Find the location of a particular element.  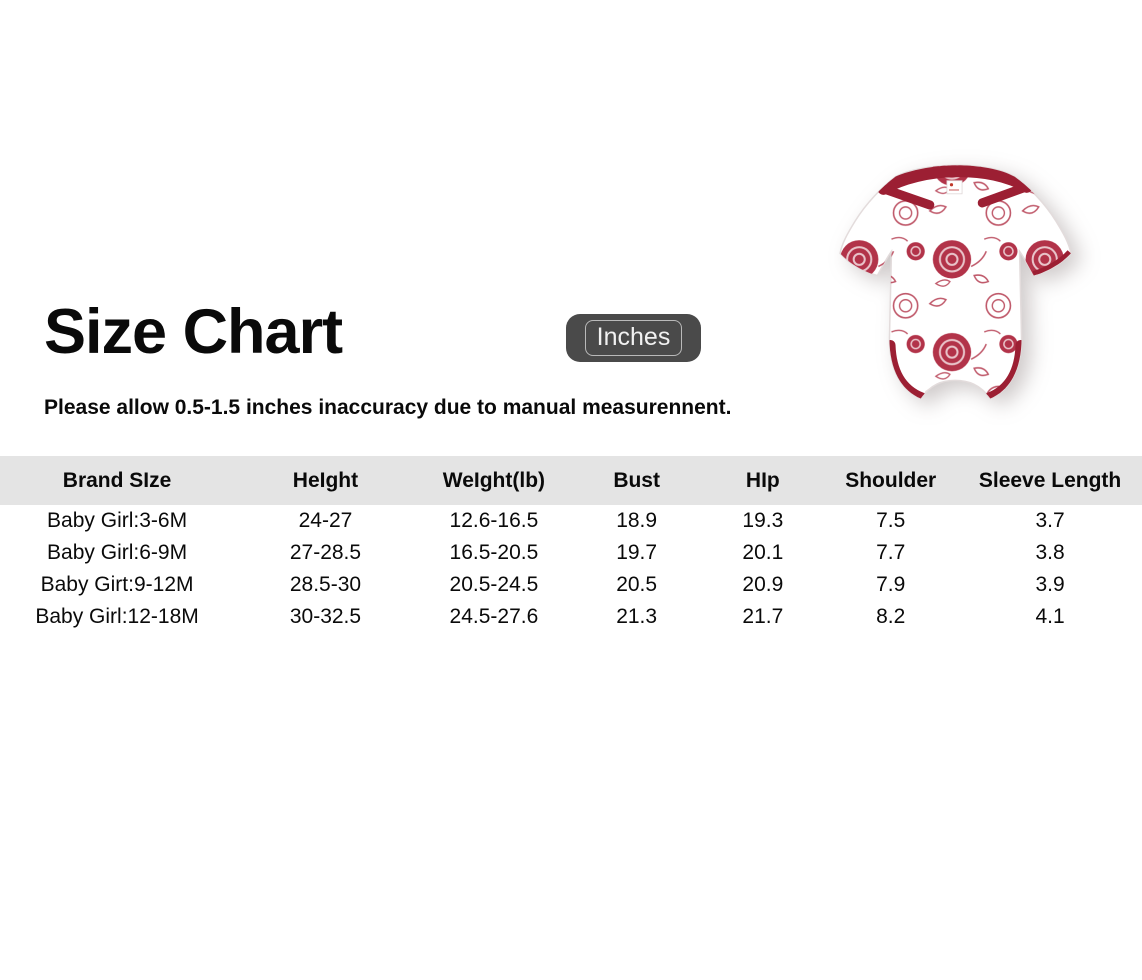

col-bust: Bust is located at coordinates (636, 480).